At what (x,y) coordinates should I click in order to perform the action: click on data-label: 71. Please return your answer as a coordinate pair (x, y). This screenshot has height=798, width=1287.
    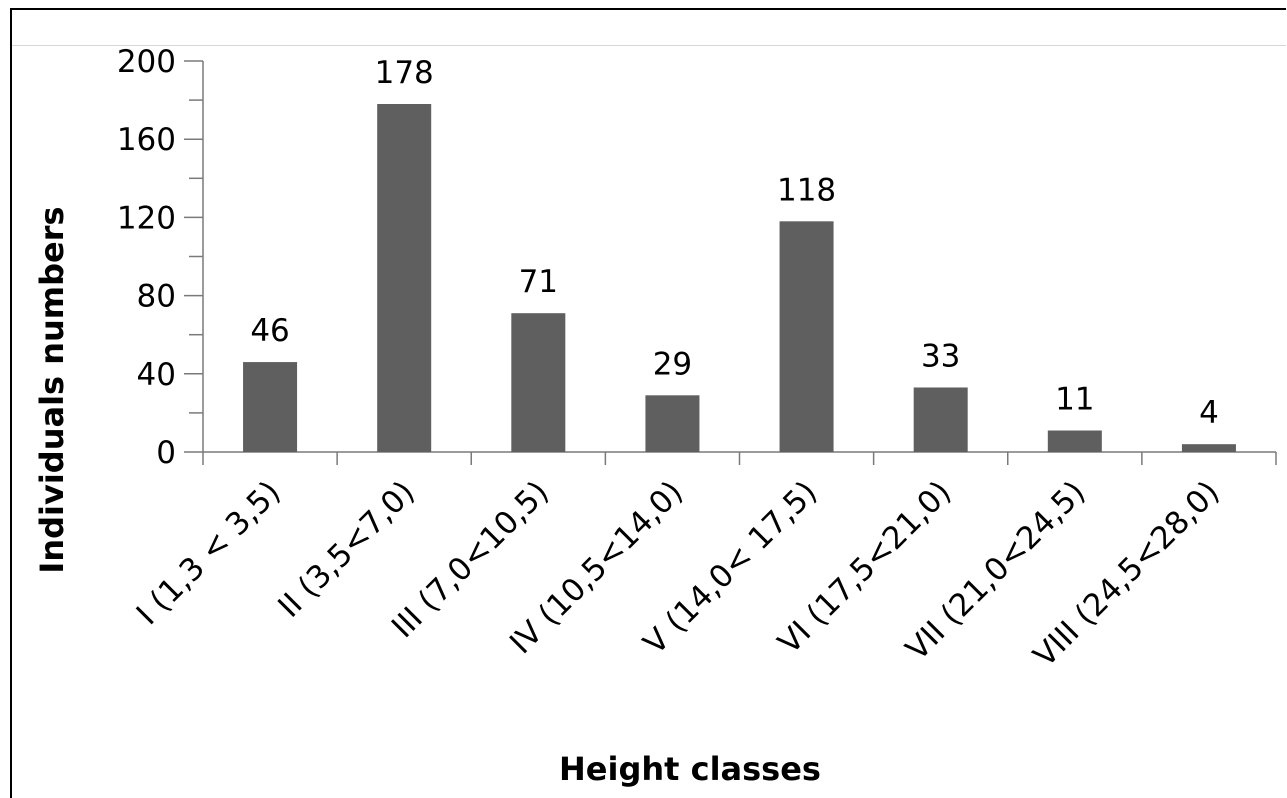
    Looking at the image, I should click on (538, 282).